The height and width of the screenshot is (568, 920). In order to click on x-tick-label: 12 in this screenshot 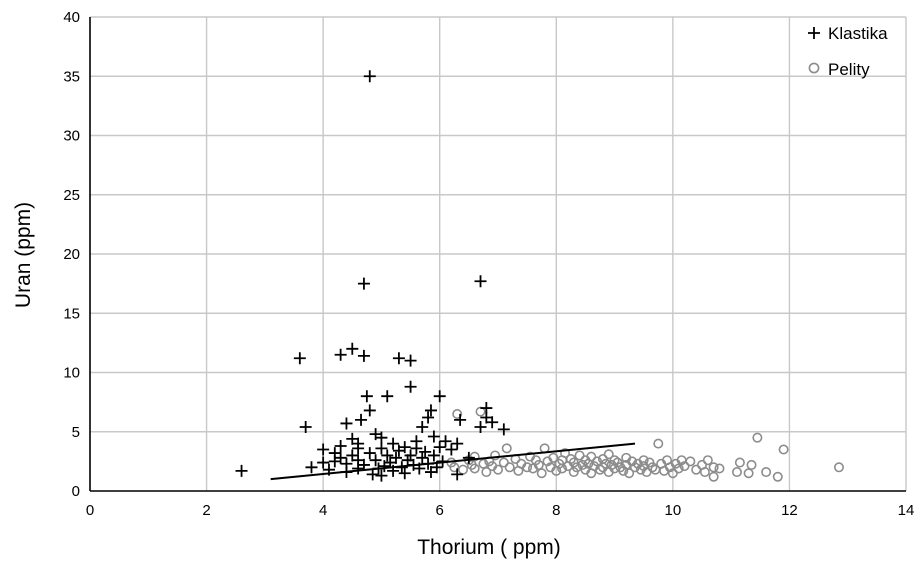, I will do `click(789, 510)`.